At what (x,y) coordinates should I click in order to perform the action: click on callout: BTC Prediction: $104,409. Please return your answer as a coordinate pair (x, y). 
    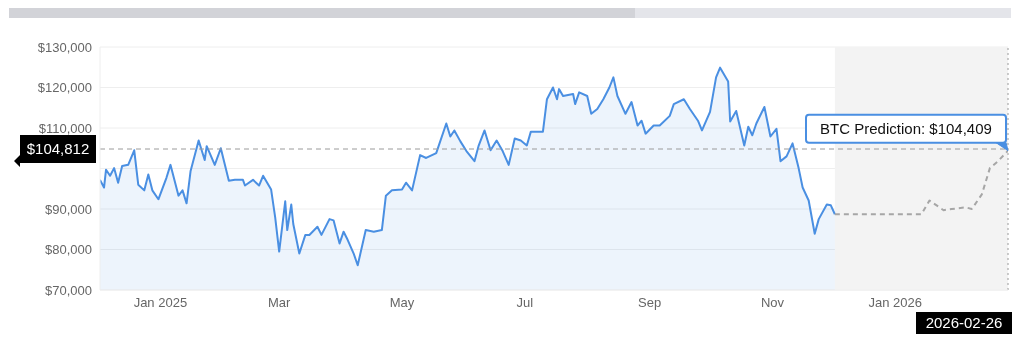
    Looking at the image, I should click on (907, 132).